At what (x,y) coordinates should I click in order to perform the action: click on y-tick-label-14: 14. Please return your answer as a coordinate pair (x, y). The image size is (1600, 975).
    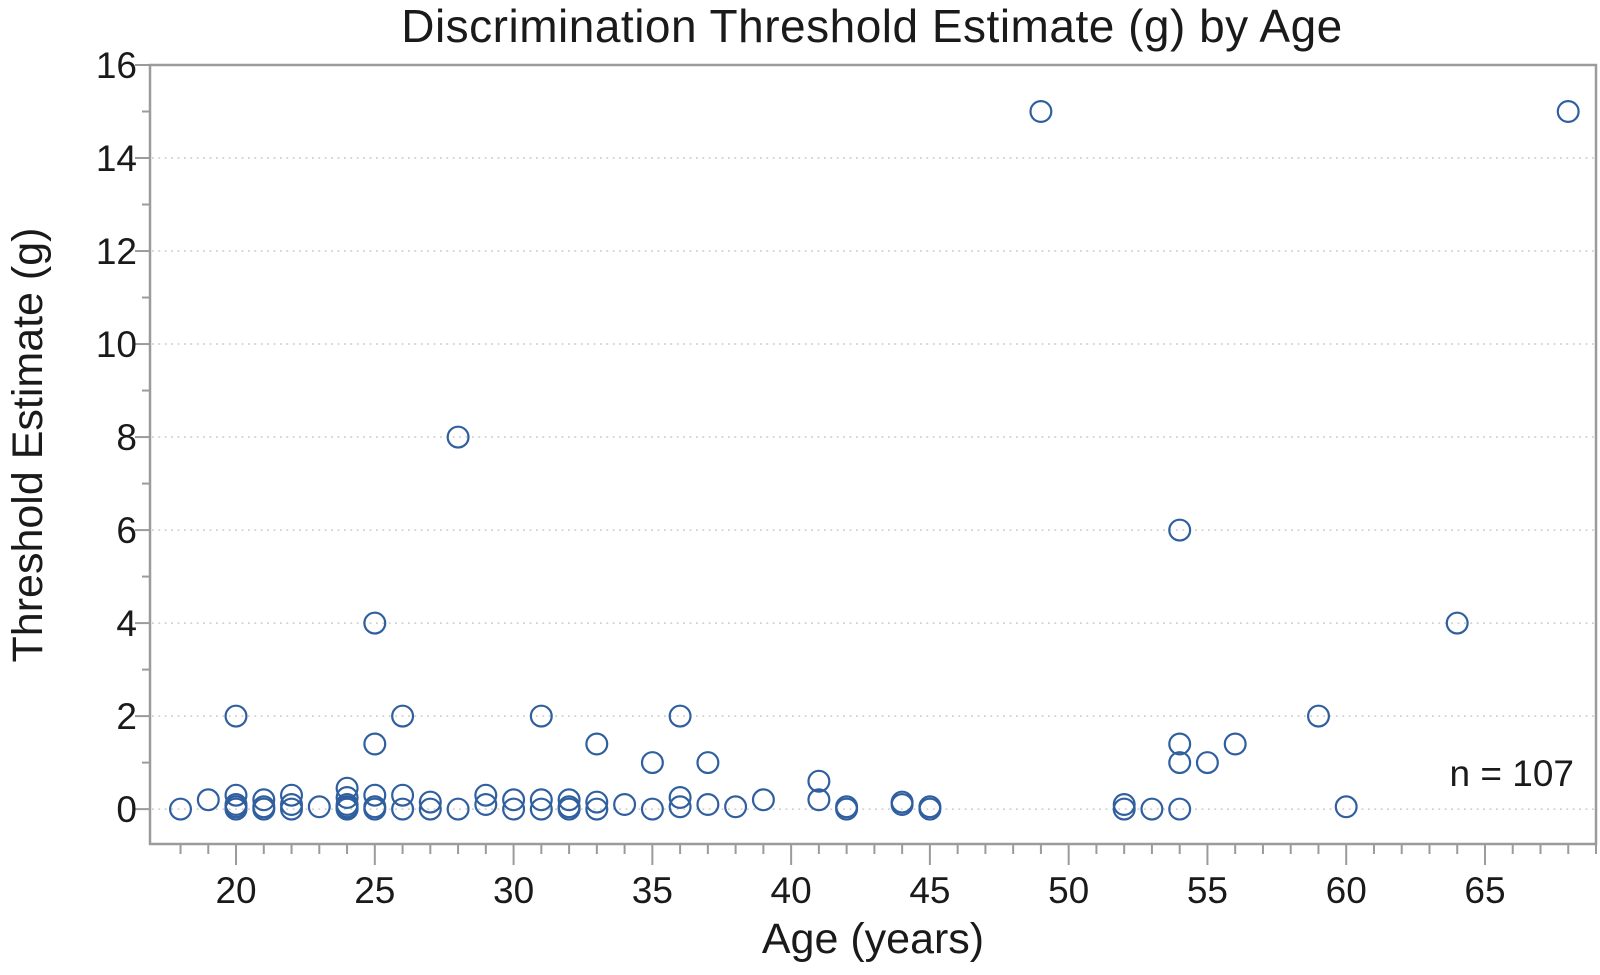
    Looking at the image, I should click on (116, 158).